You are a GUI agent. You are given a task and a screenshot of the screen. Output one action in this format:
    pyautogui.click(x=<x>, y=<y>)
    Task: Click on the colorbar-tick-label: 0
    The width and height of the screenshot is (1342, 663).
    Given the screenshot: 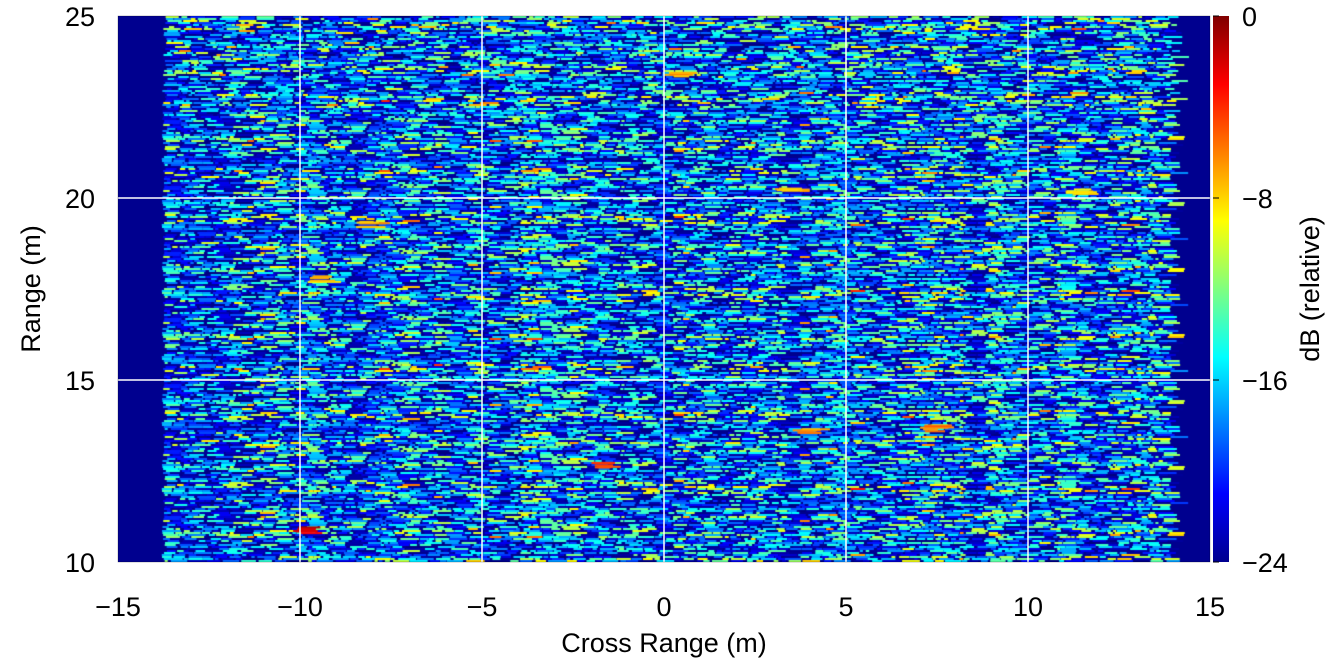 What is the action you would take?
    pyautogui.click(x=1249, y=17)
    